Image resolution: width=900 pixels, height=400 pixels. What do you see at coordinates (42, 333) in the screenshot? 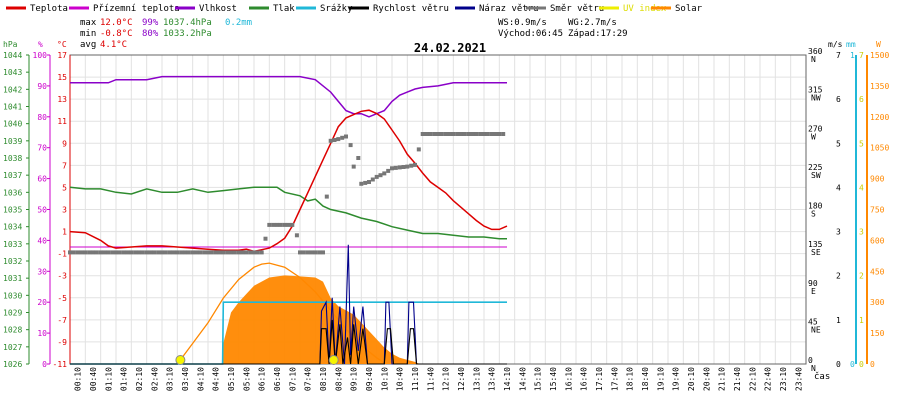
I see `axis-tick-humidity: 10` at bounding box center [42, 333].